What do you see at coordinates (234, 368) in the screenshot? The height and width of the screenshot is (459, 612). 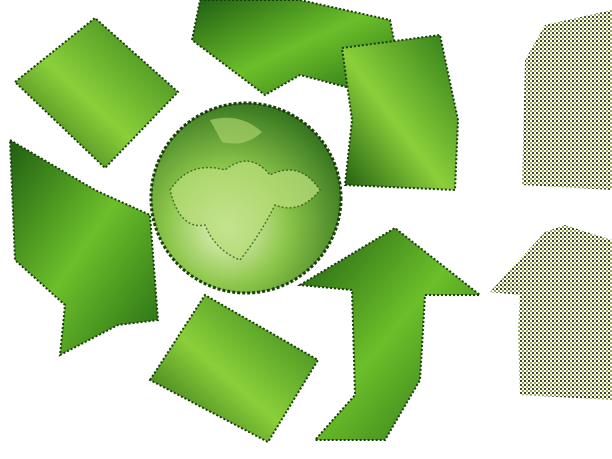 I see `arrow-panel-bottom` at bounding box center [234, 368].